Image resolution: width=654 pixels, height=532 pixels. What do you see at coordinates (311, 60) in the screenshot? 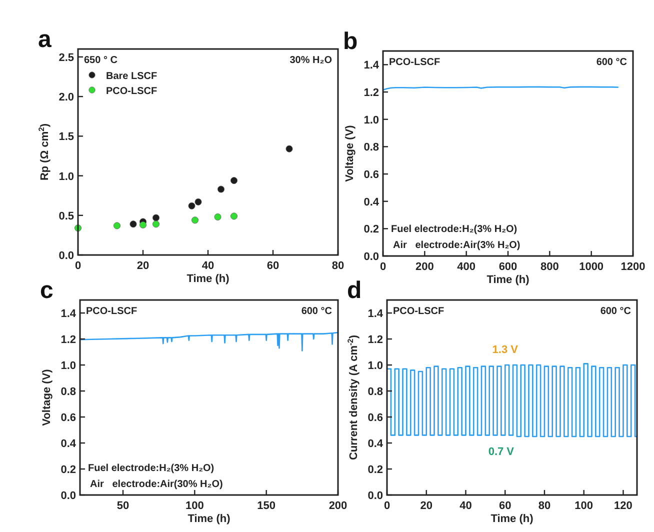
I see `annotation: 30% H₂O` at bounding box center [311, 60].